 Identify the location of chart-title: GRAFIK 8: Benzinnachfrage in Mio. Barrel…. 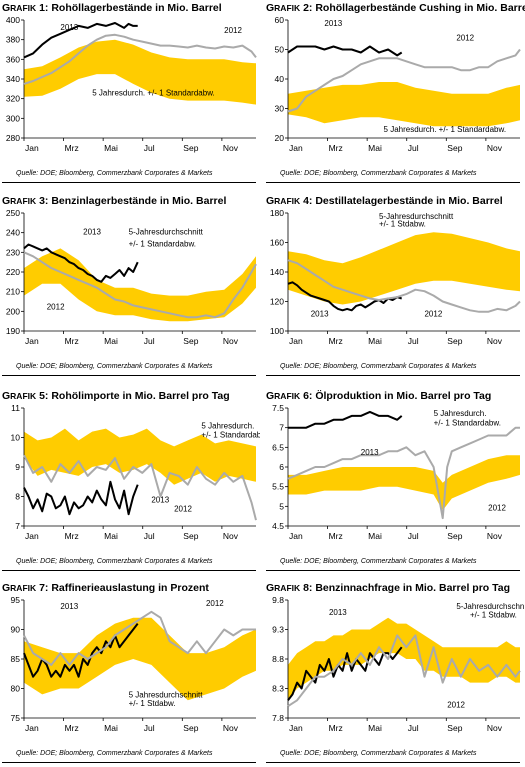
(388, 588).